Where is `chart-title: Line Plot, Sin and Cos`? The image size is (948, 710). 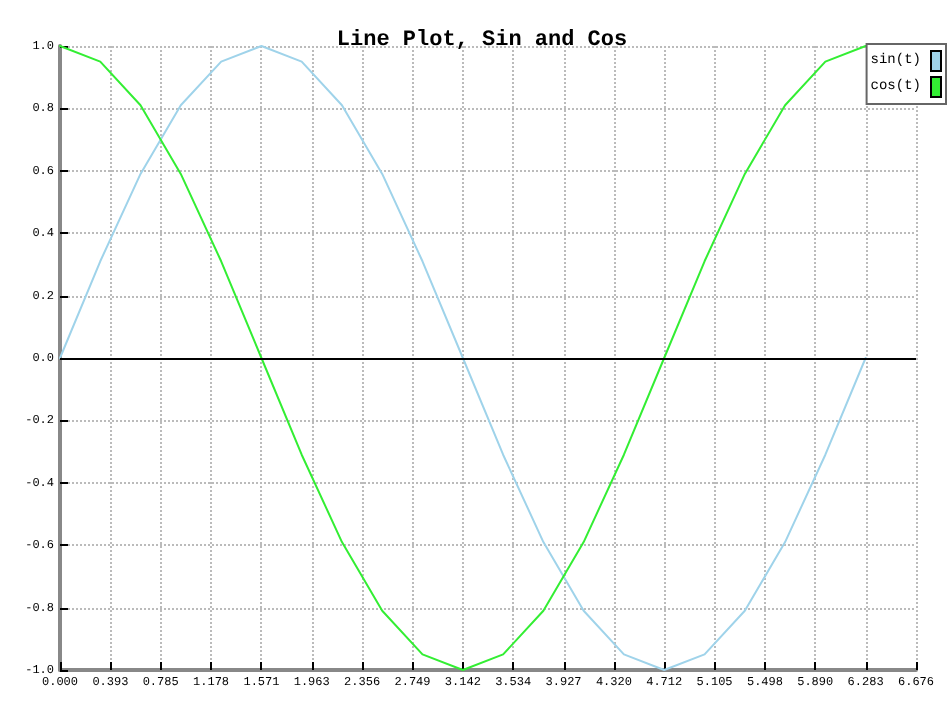 chart-title: Line Plot, Sin and Cos is located at coordinates (482, 41).